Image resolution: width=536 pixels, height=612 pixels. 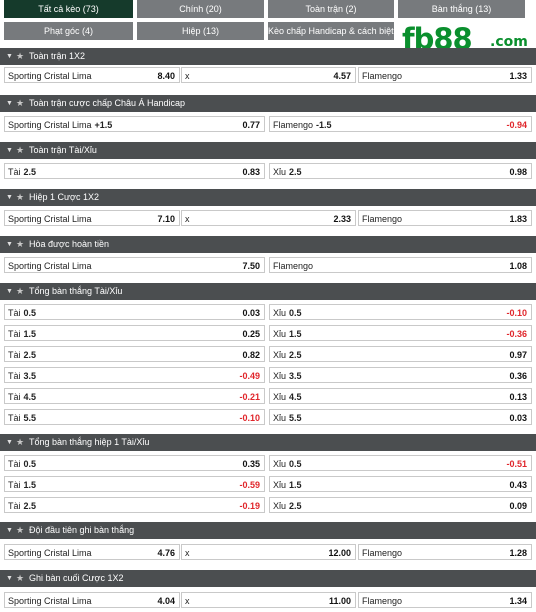 What do you see at coordinates (251, 334) in the screenshot?
I see `odds-value: 0.25` at bounding box center [251, 334].